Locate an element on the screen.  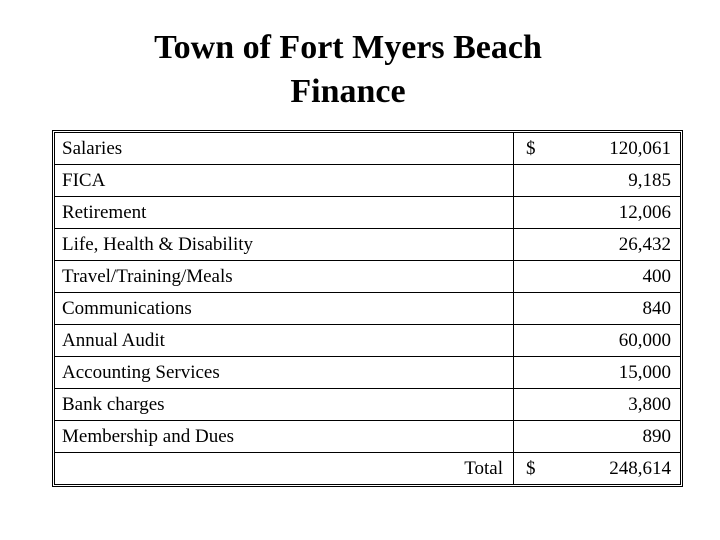
table-row: Membership and Dues 890 is located at coordinates (367, 436).